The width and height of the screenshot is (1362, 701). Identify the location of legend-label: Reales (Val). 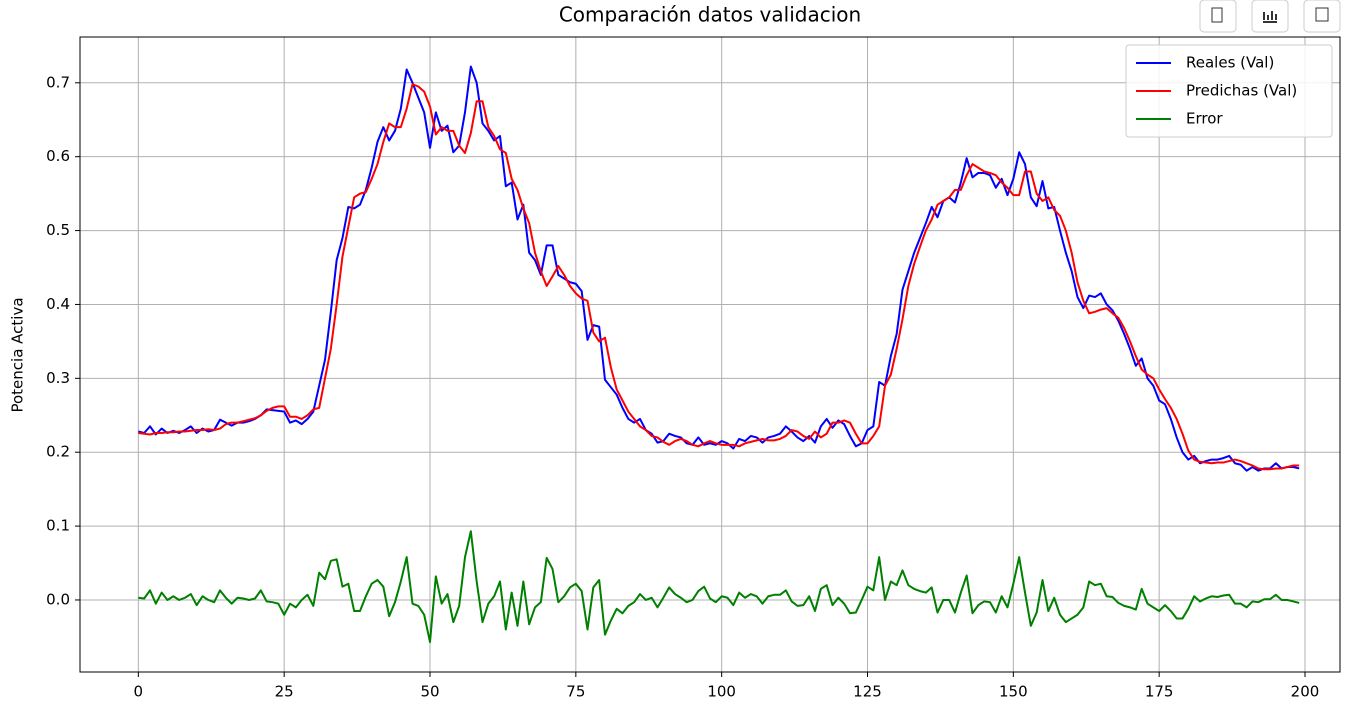
(1230, 63).